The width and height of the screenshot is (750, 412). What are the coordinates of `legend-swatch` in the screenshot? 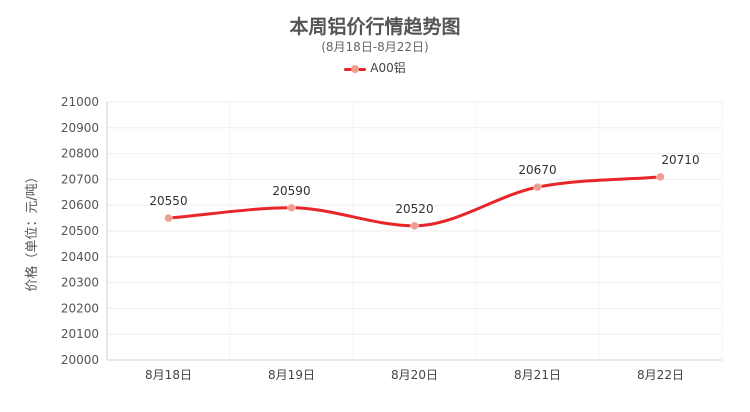 It's located at (355, 69).